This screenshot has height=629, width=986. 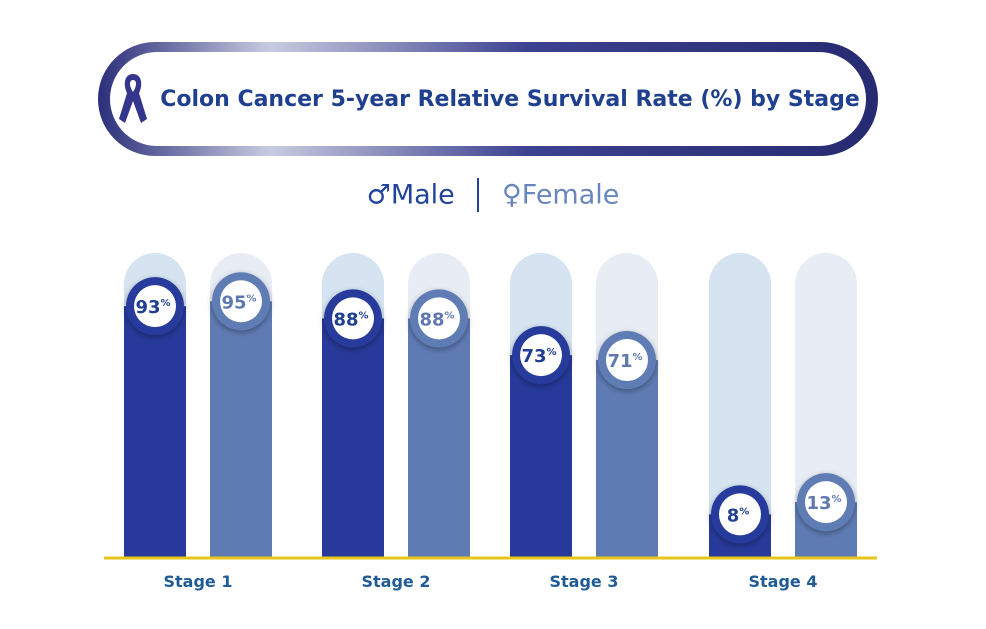 What do you see at coordinates (783, 581) in the screenshot?
I see `x-tick-label: Stage 4` at bounding box center [783, 581].